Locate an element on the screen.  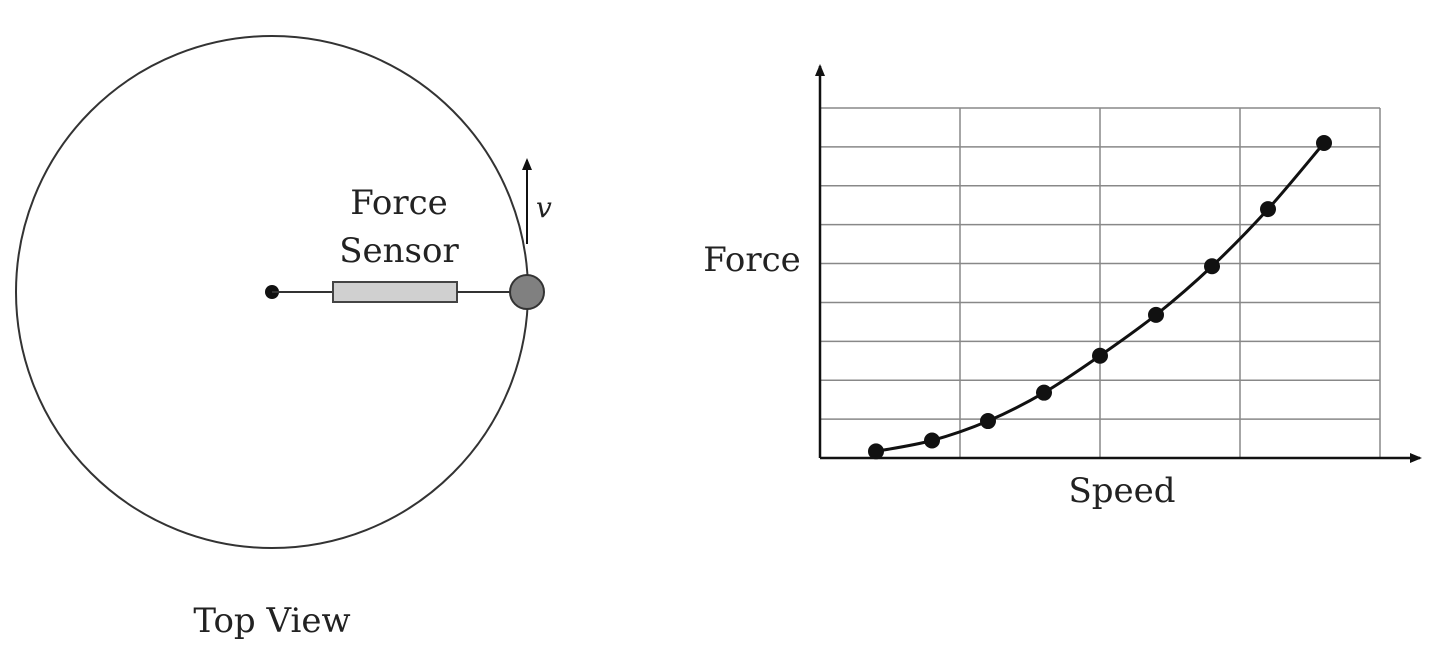
sensor-label-line1: Force is located at coordinates (399, 203).